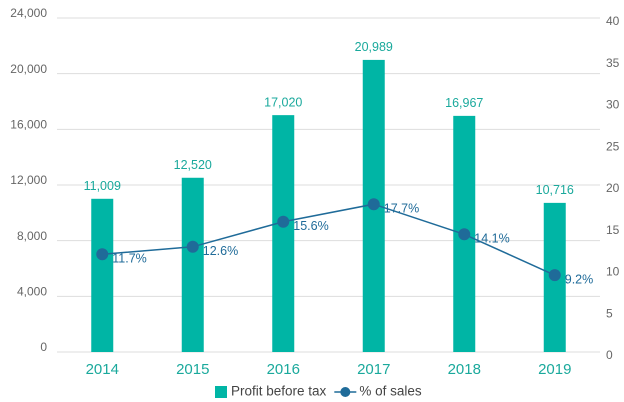 The width and height of the screenshot is (624, 402). I want to click on bar-label: 20,989, so click(374, 47).